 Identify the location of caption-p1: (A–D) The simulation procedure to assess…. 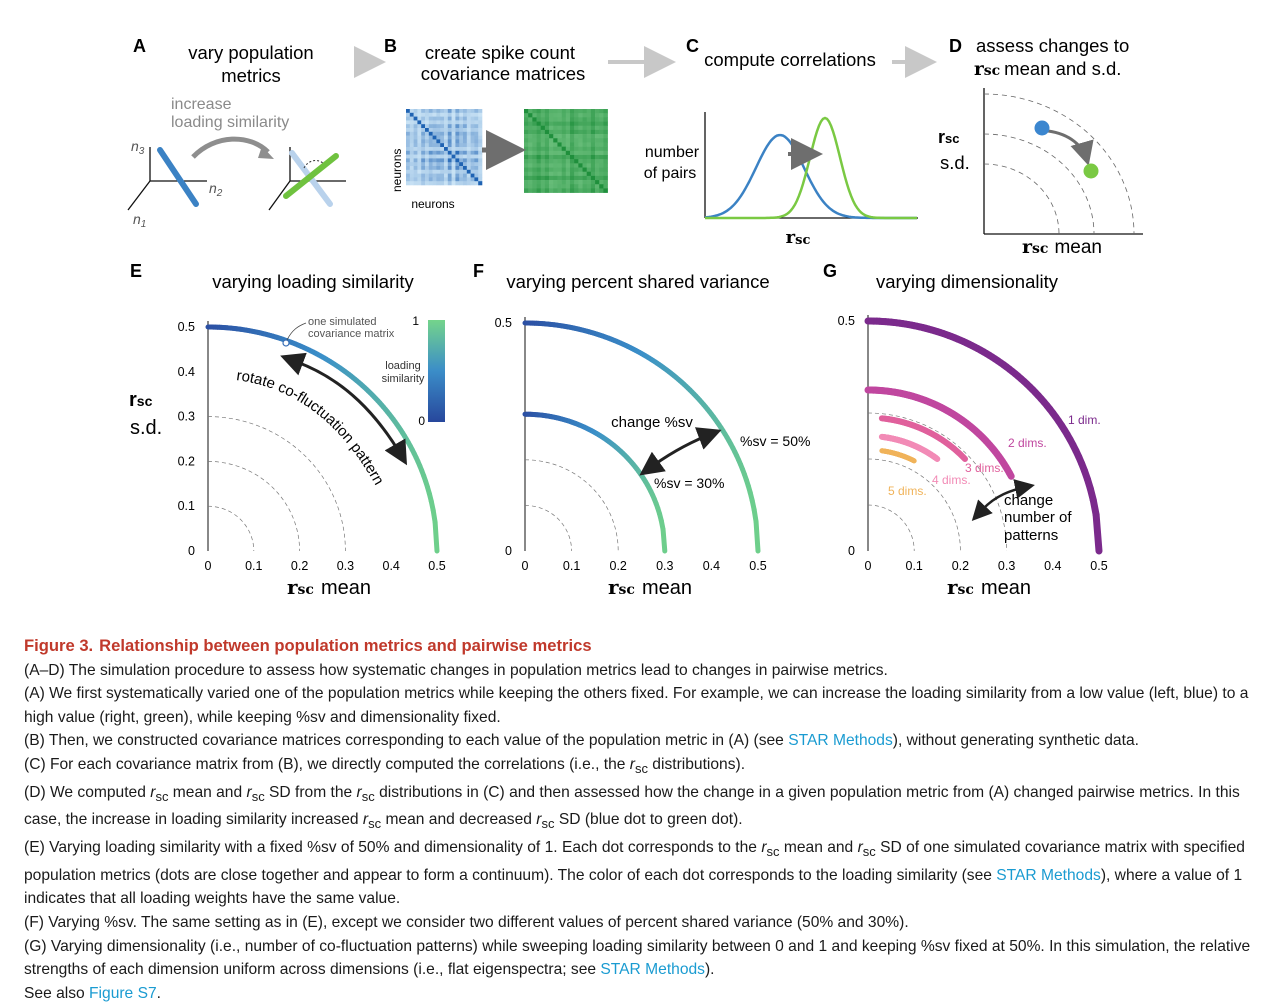
(639, 671).